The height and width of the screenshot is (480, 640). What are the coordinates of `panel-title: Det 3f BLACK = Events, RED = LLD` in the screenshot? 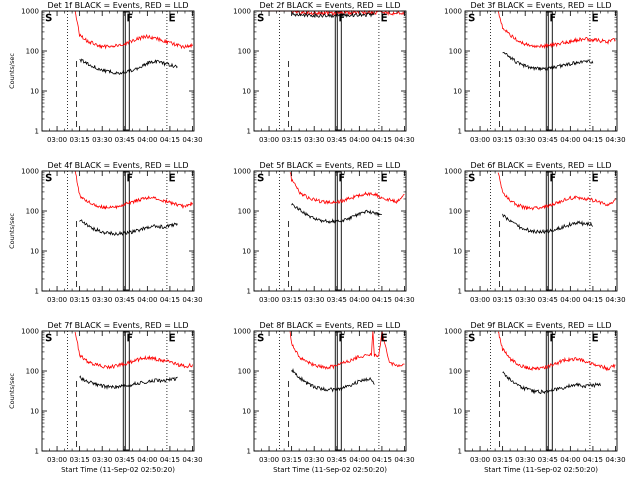 It's located at (540, 5).